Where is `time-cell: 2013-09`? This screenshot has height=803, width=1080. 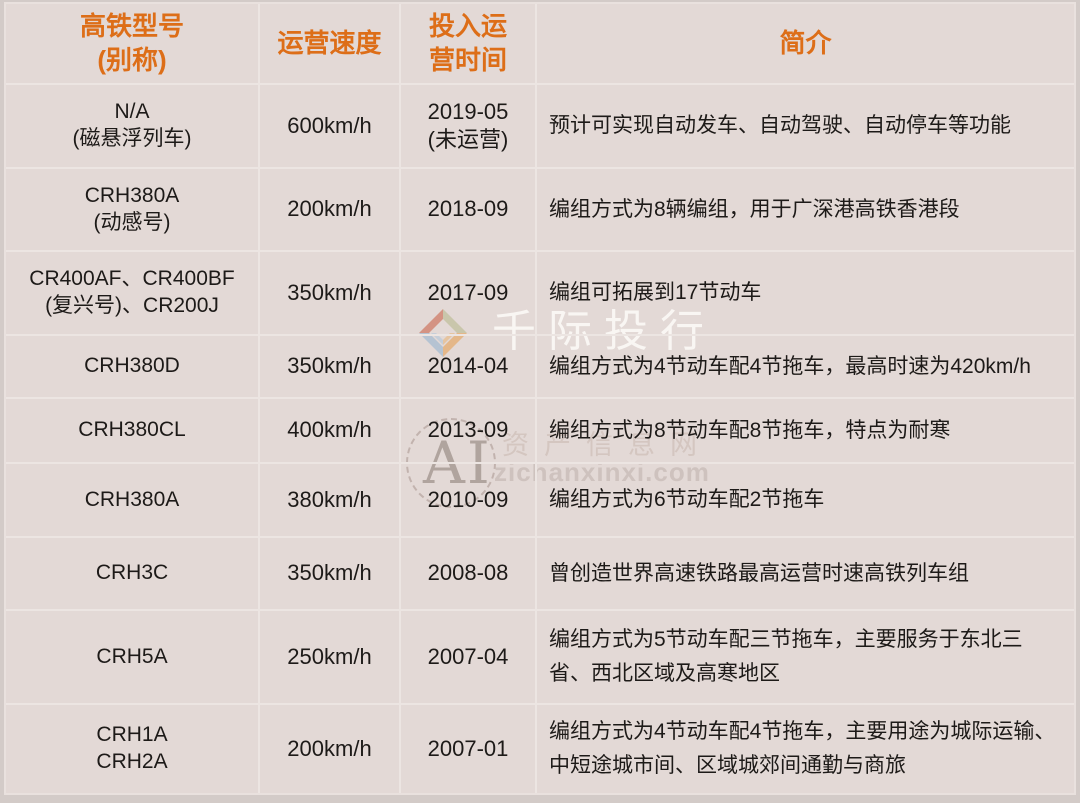 time-cell: 2013-09 is located at coordinates (469, 431).